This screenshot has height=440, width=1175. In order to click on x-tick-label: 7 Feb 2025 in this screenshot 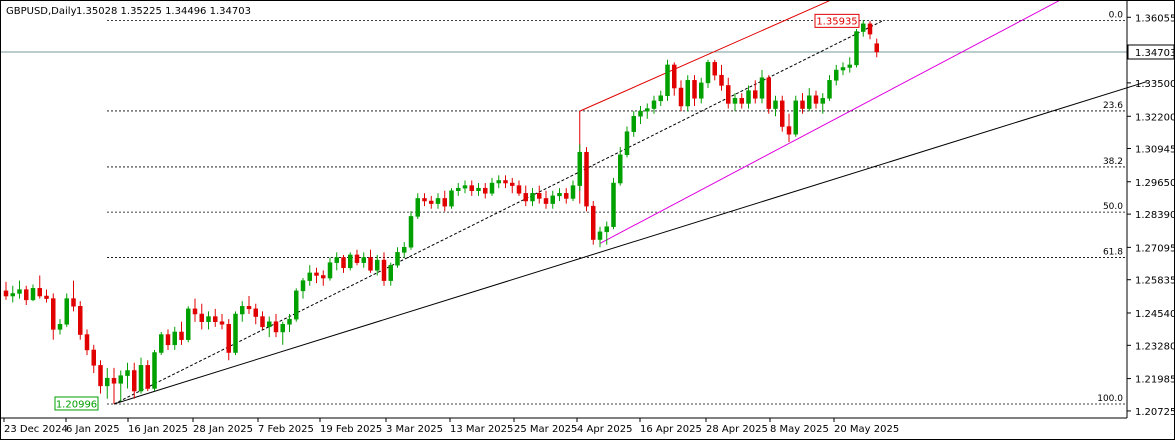, I will do `click(286, 429)`.